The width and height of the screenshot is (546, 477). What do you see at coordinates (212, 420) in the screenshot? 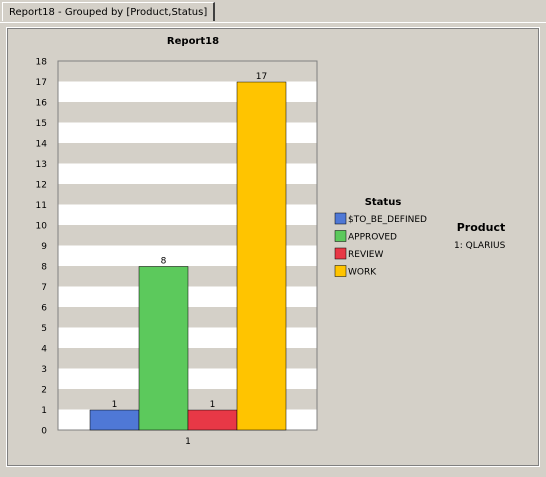
I see `bar-review` at bounding box center [212, 420].